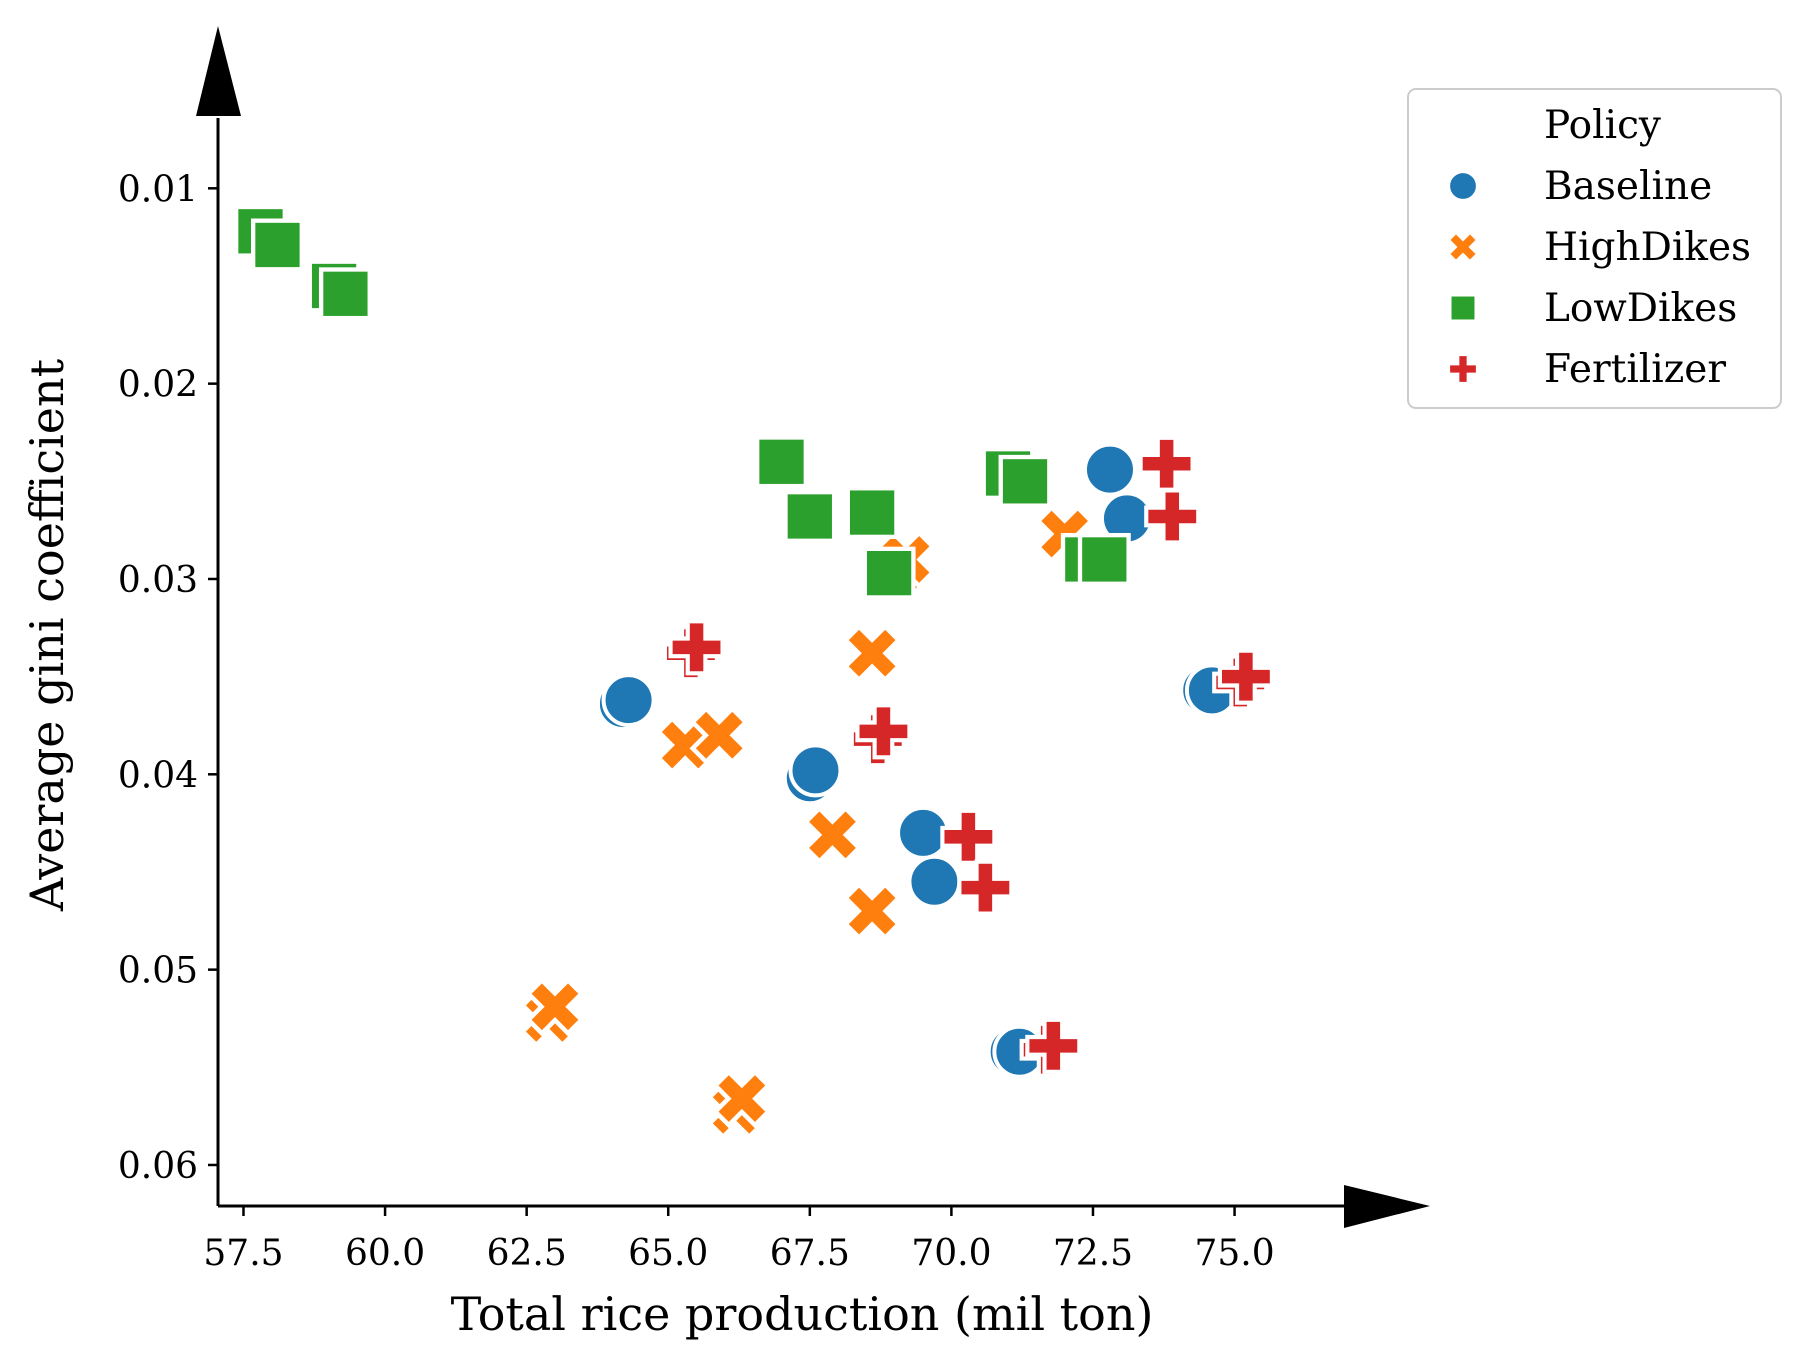 The image size is (1803, 1367). What do you see at coordinates (158, 1166) in the screenshot?
I see `y-tick-label: 0.06` at bounding box center [158, 1166].